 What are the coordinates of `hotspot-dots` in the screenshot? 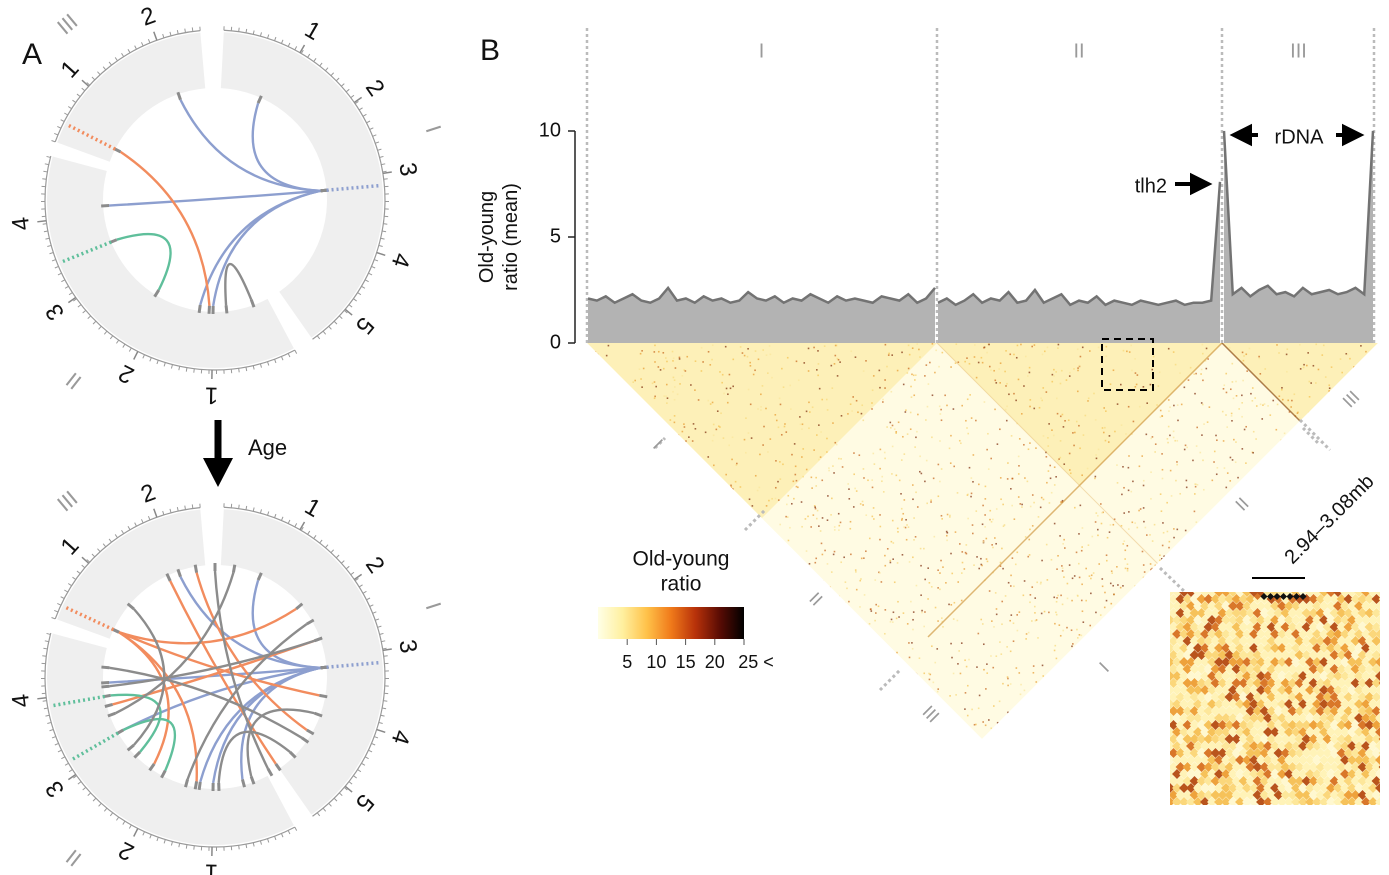 It's located at (86, 252).